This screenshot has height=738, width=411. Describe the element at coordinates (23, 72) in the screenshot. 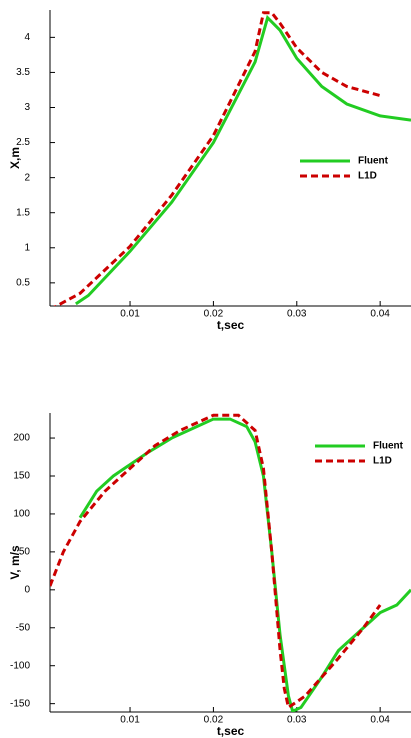

I see `y-tick-label: 3.5` at that location.